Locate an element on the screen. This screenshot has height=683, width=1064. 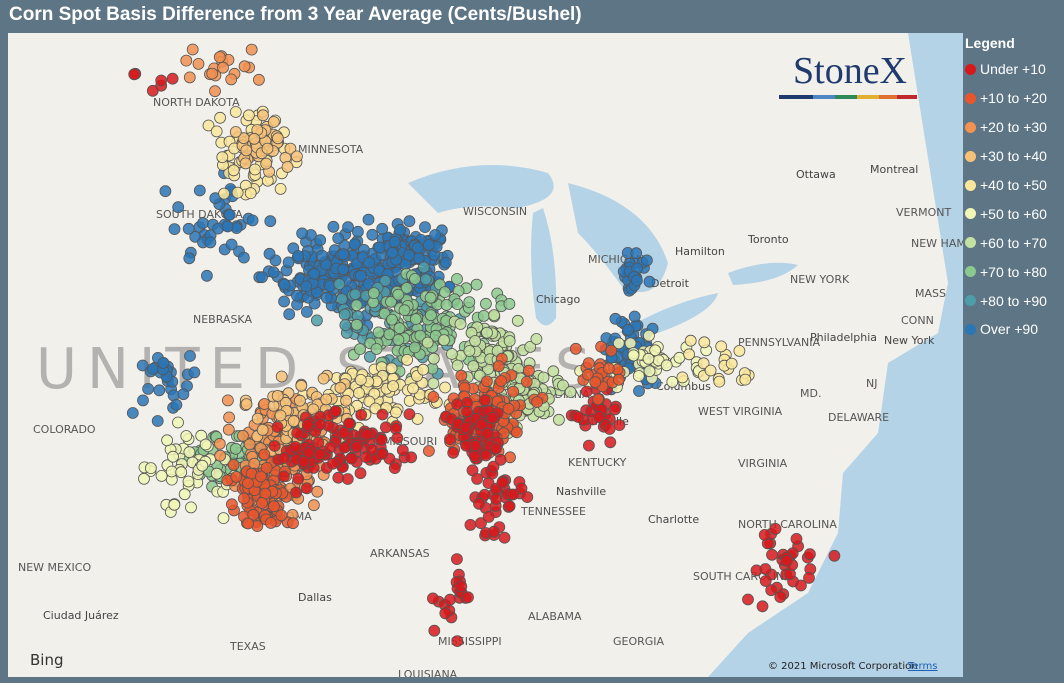
legend-item: +10 to +20 is located at coordinates (1006, 98).